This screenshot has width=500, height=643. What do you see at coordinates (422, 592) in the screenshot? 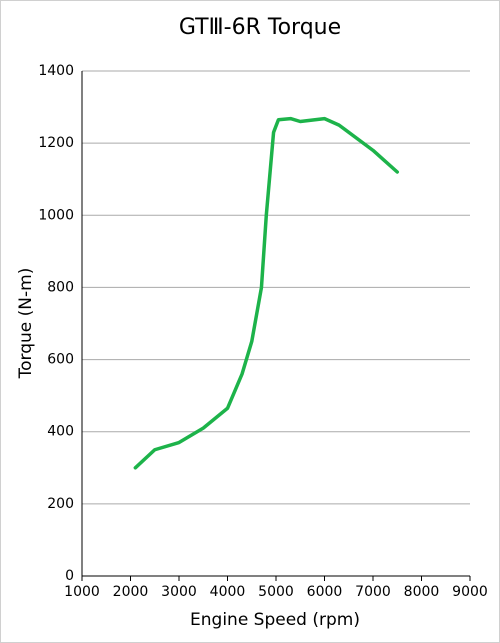
I see `x-tick-label: 8000` at bounding box center [422, 592].